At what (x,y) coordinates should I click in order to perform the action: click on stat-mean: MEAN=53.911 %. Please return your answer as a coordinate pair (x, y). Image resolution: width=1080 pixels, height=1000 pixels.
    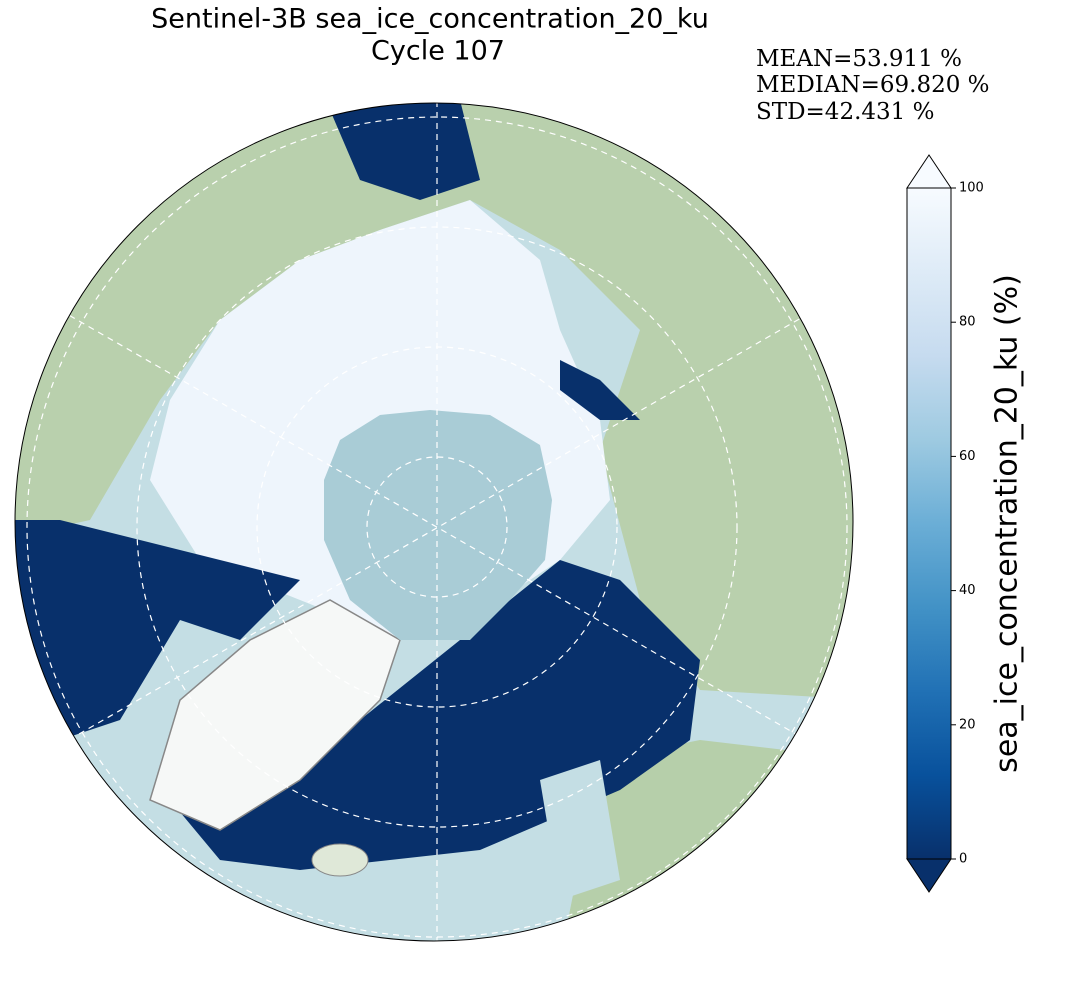
    Looking at the image, I should click on (859, 59).